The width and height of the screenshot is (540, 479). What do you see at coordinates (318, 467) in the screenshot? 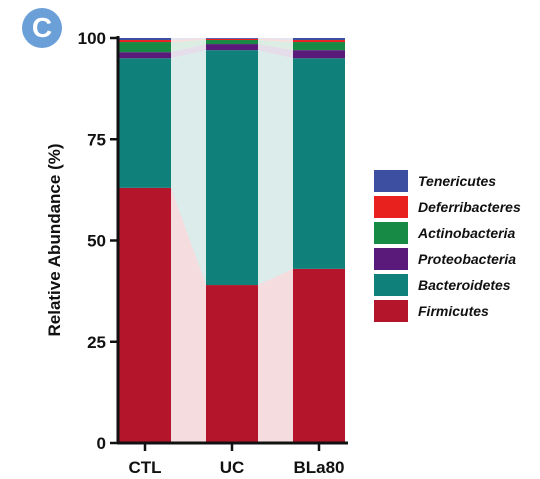
I see `x-tick-label-bla80: BLa80` at bounding box center [318, 467].